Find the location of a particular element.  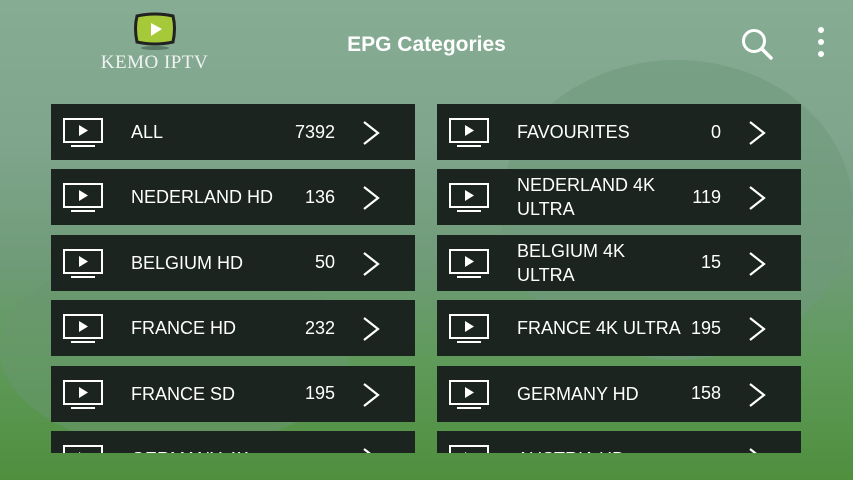

category-item: FRANCE 4K ULTRA 195 is located at coordinates (619, 328).